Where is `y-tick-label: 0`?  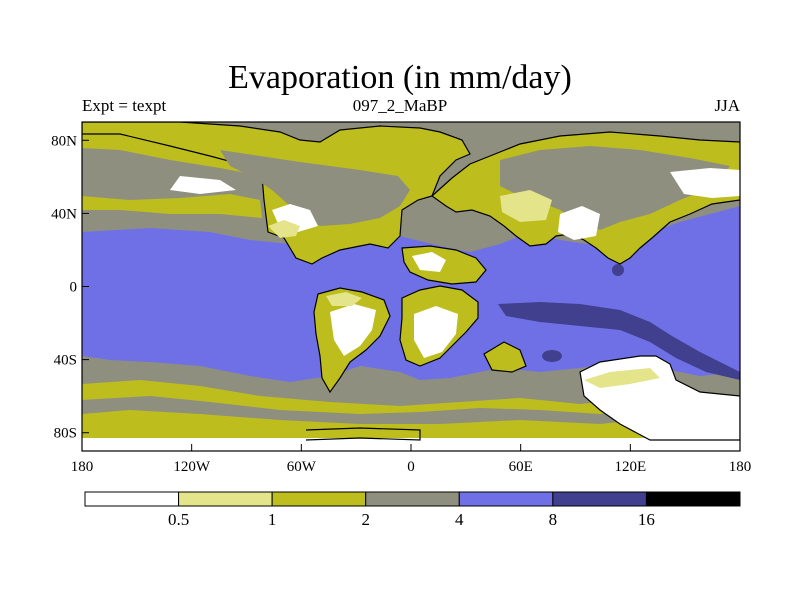 y-tick-label: 0 is located at coordinates (74, 288).